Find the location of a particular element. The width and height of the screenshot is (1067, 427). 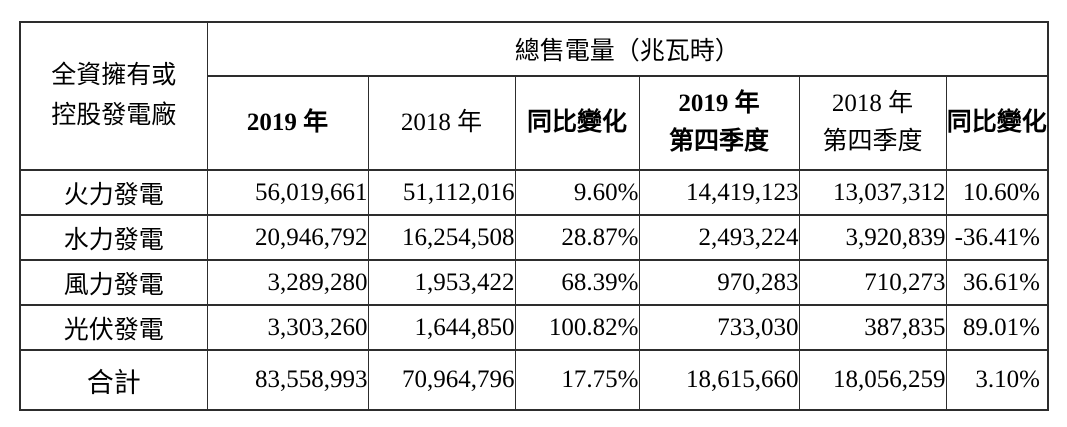

cell-2018-q4: 18,056,259 is located at coordinates (872, 380).